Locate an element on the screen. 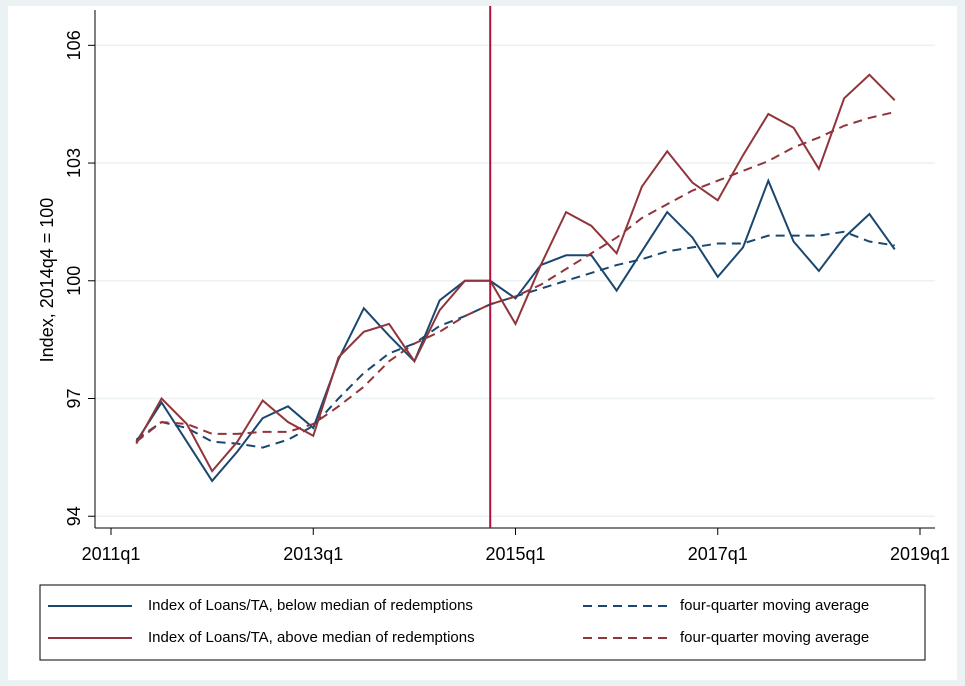  y-tick-label: 106 is located at coordinates (74, 45).